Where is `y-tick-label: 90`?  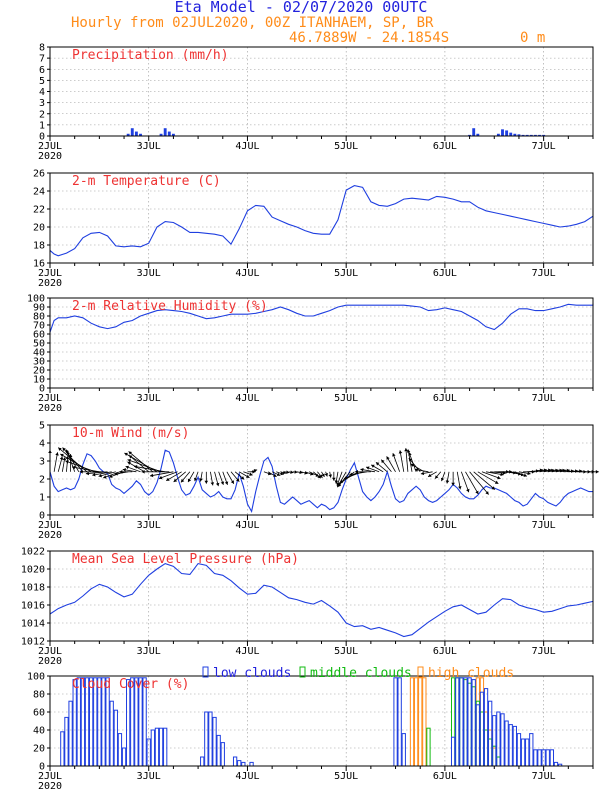
y-tick-label: 90 is located at coordinates (39, 308).